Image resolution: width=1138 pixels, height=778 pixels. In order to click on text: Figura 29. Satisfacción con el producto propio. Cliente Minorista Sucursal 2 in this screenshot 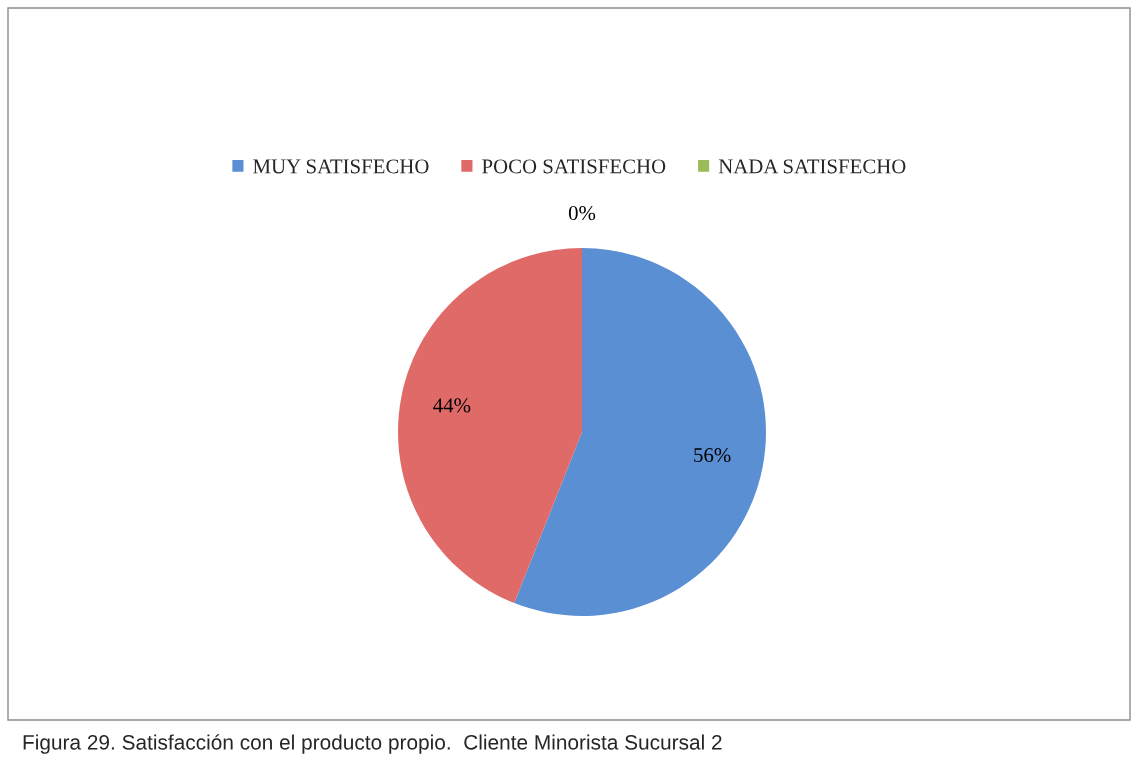, I will do `click(372, 744)`.